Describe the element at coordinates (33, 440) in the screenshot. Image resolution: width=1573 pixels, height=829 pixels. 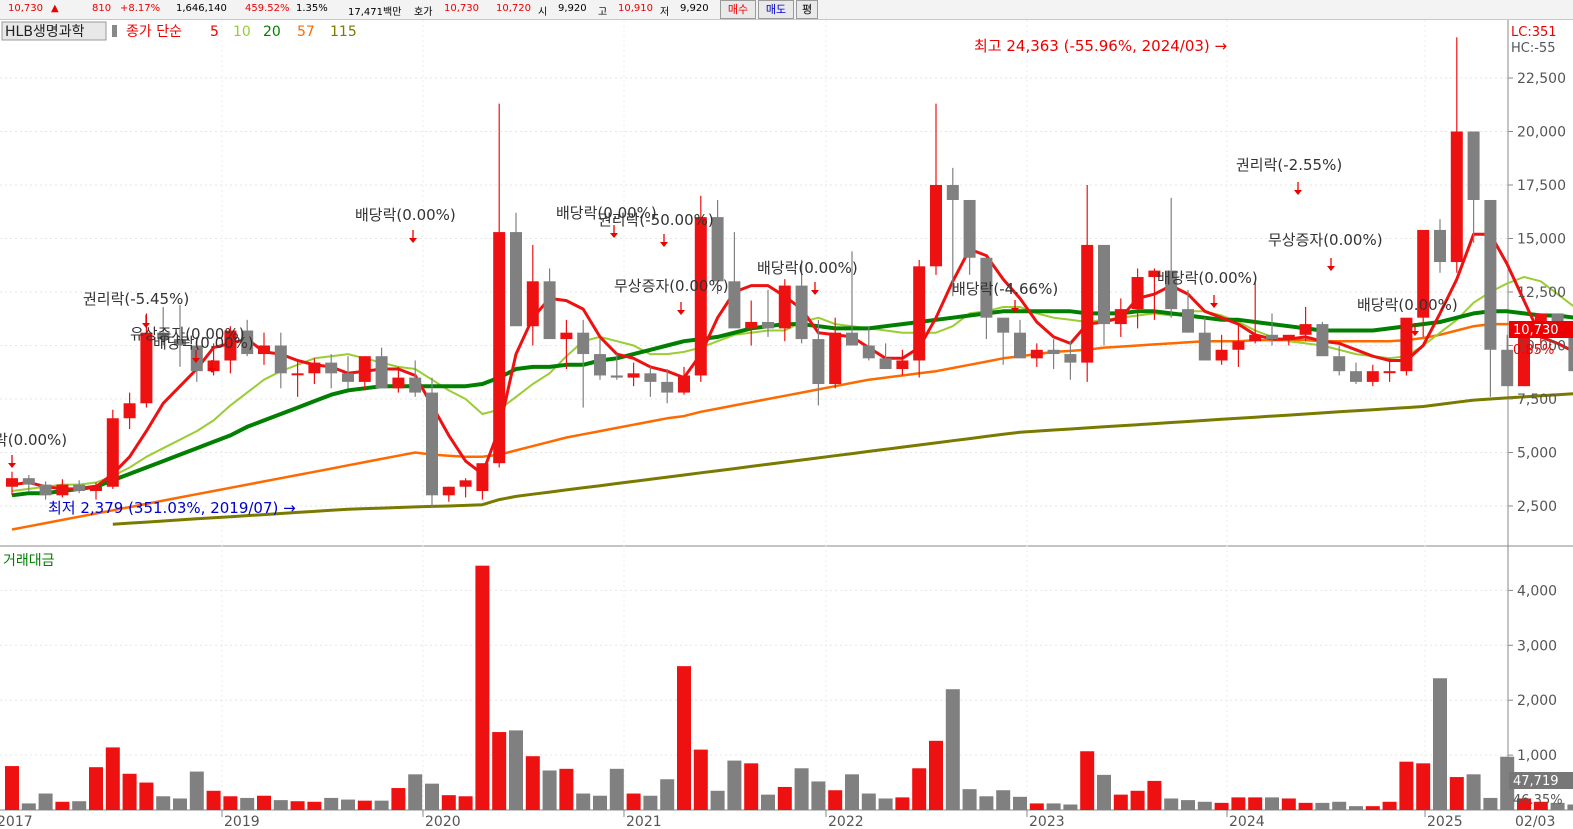
I see `event-label: 락(0.00%)` at that location.